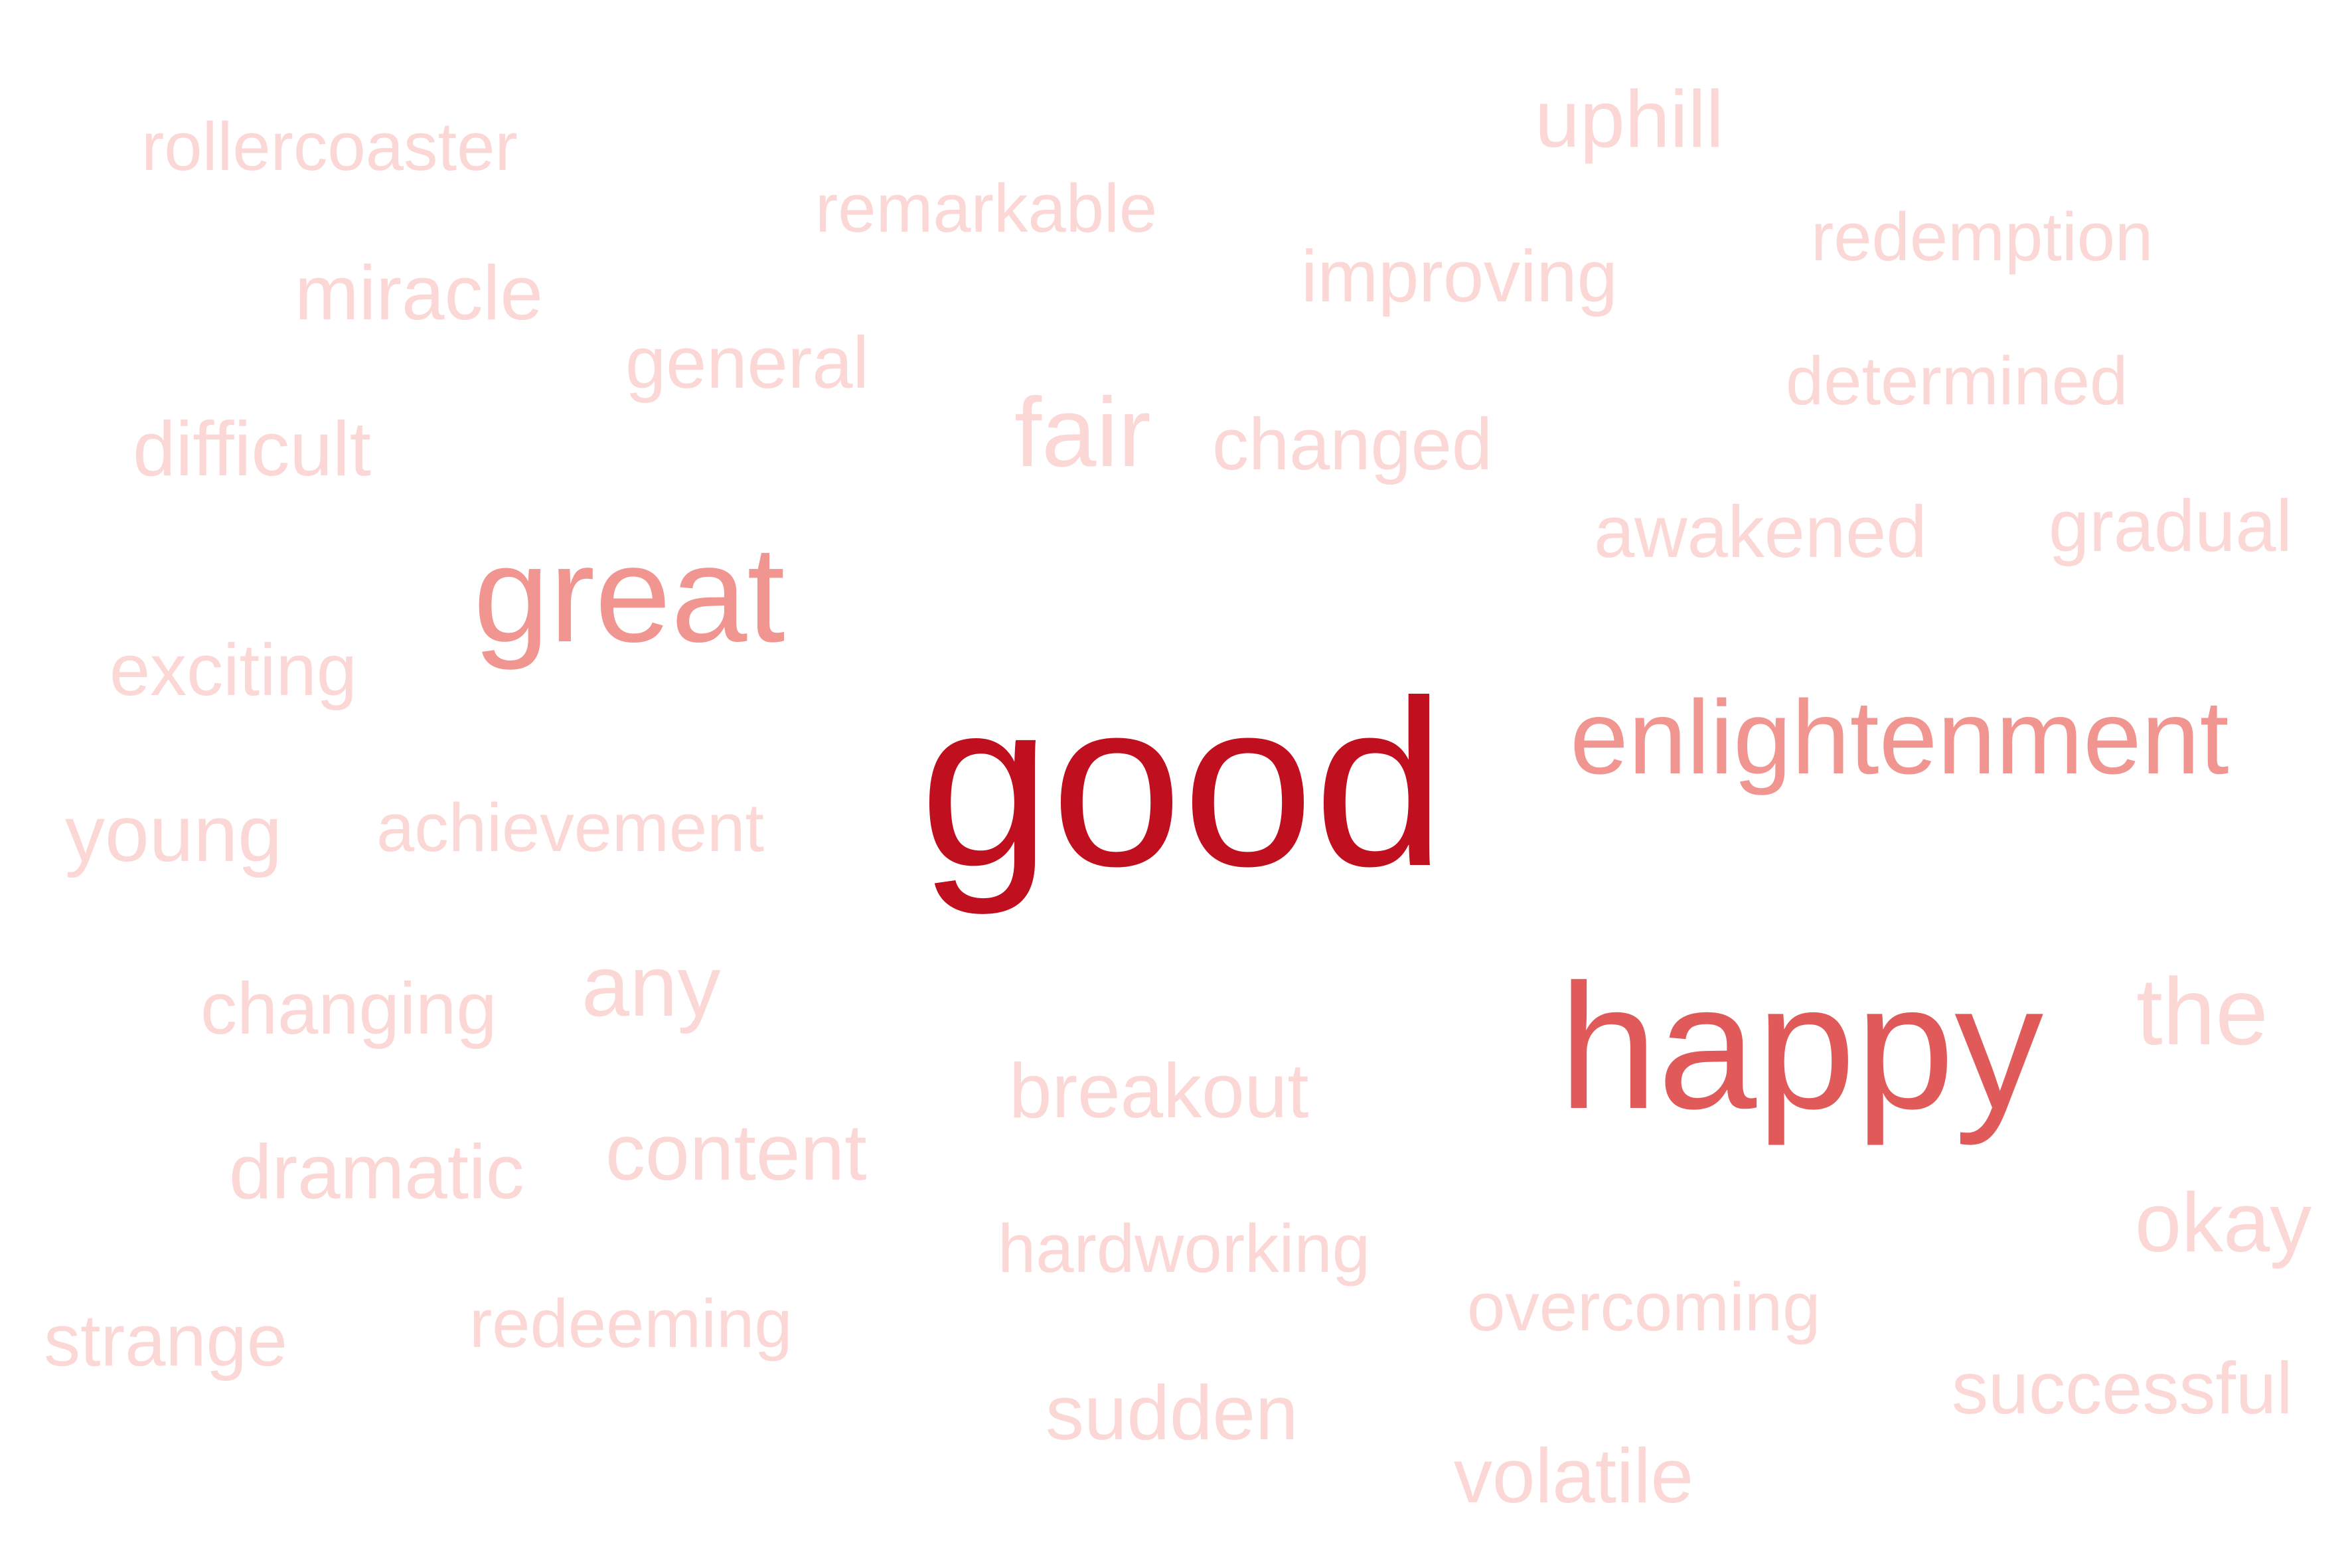 The height and width of the screenshot is (1568, 2352). I want to click on word-general: general, so click(747, 363).